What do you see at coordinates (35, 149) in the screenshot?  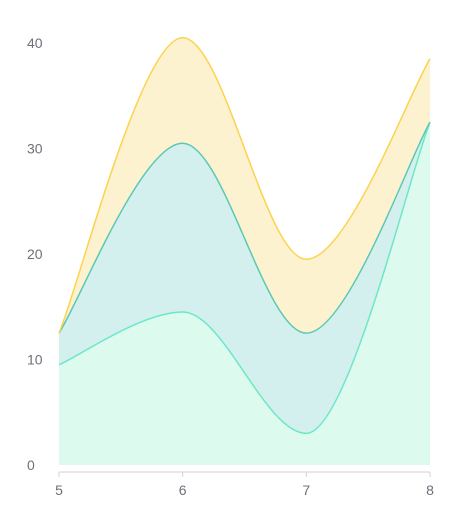 I see `y-tick-label: 30` at bounding box center [35, 149].